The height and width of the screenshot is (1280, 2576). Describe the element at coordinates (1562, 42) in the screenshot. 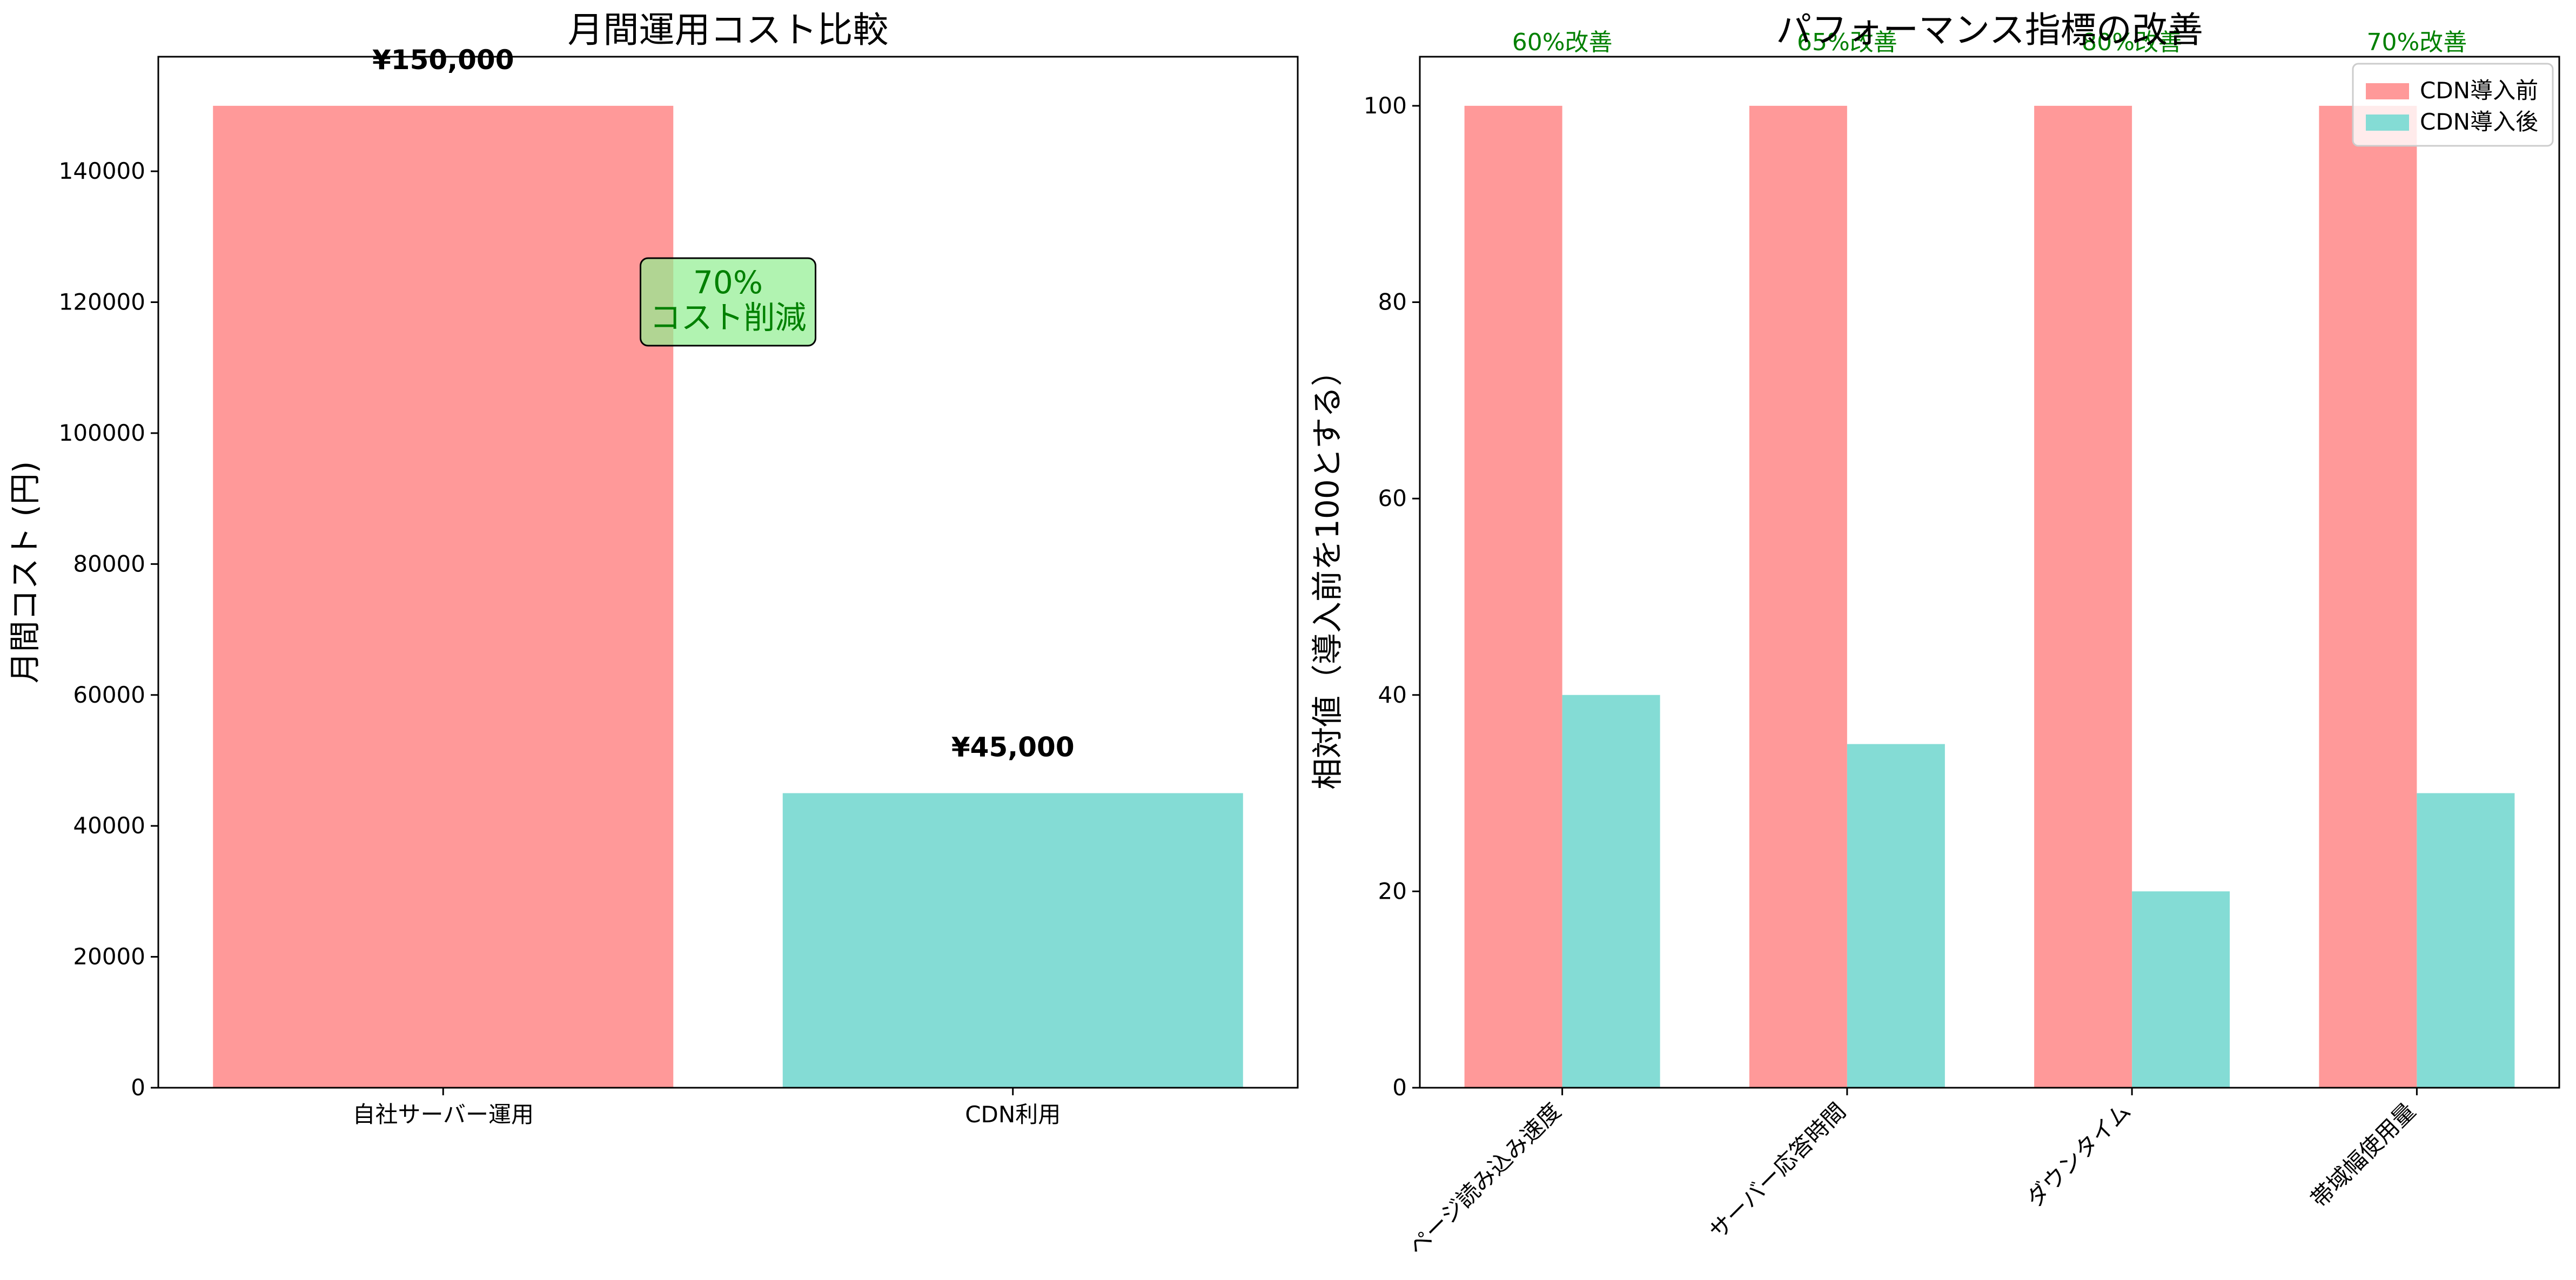

I see `improvement-label: 60%改善` at that location.